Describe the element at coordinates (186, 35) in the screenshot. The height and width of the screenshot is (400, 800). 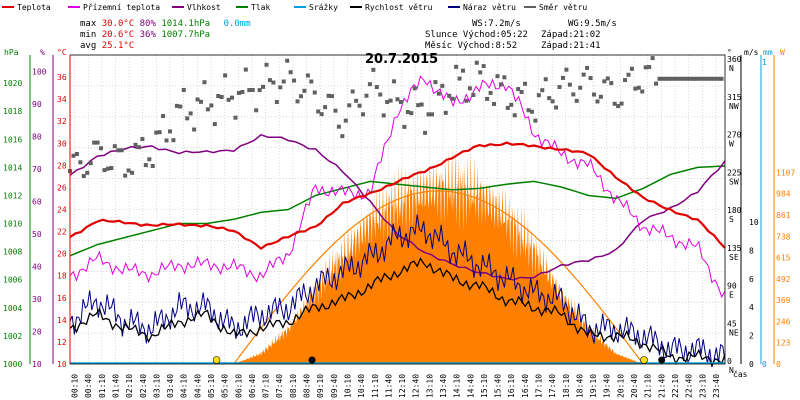
I see `stats-min-press: 1007.7hPa` at that location.